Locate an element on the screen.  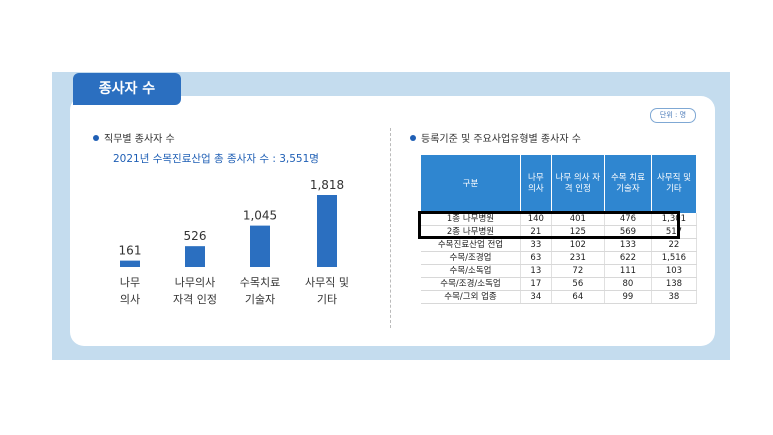
table-row-label: 수목/조경/소독업 is located at coordinates (471, 284).